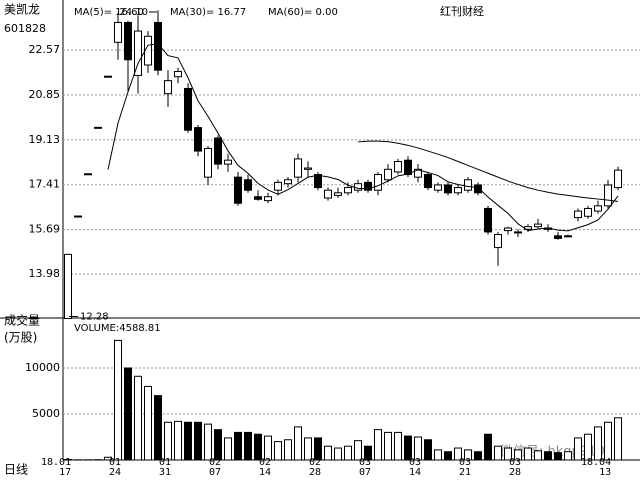 The height and width of the screenshot is (480, 640). What do you see at coordinates (45, 94) in the screenshot?
I see `y-tick-label: 20.85` at bounding box center [45, 94].